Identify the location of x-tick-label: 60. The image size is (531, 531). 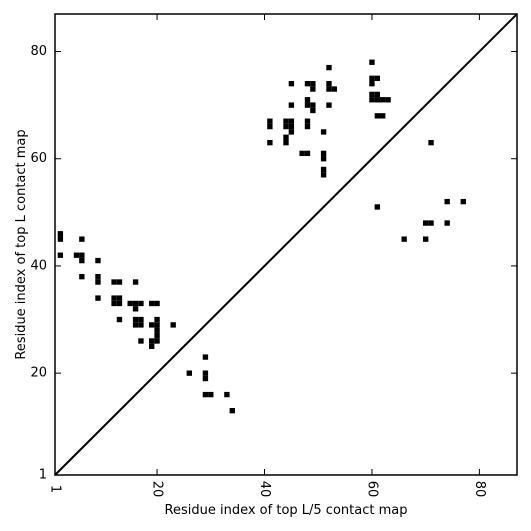
(371, 489).